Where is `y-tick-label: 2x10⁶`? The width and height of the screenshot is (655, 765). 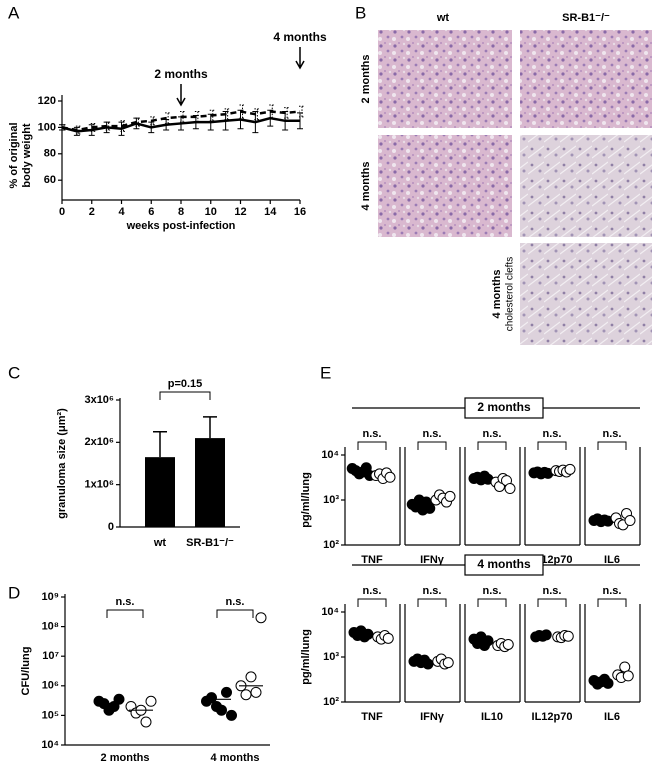 y-tick-label: 2x10⁶ is located at coordinates (99, 442).